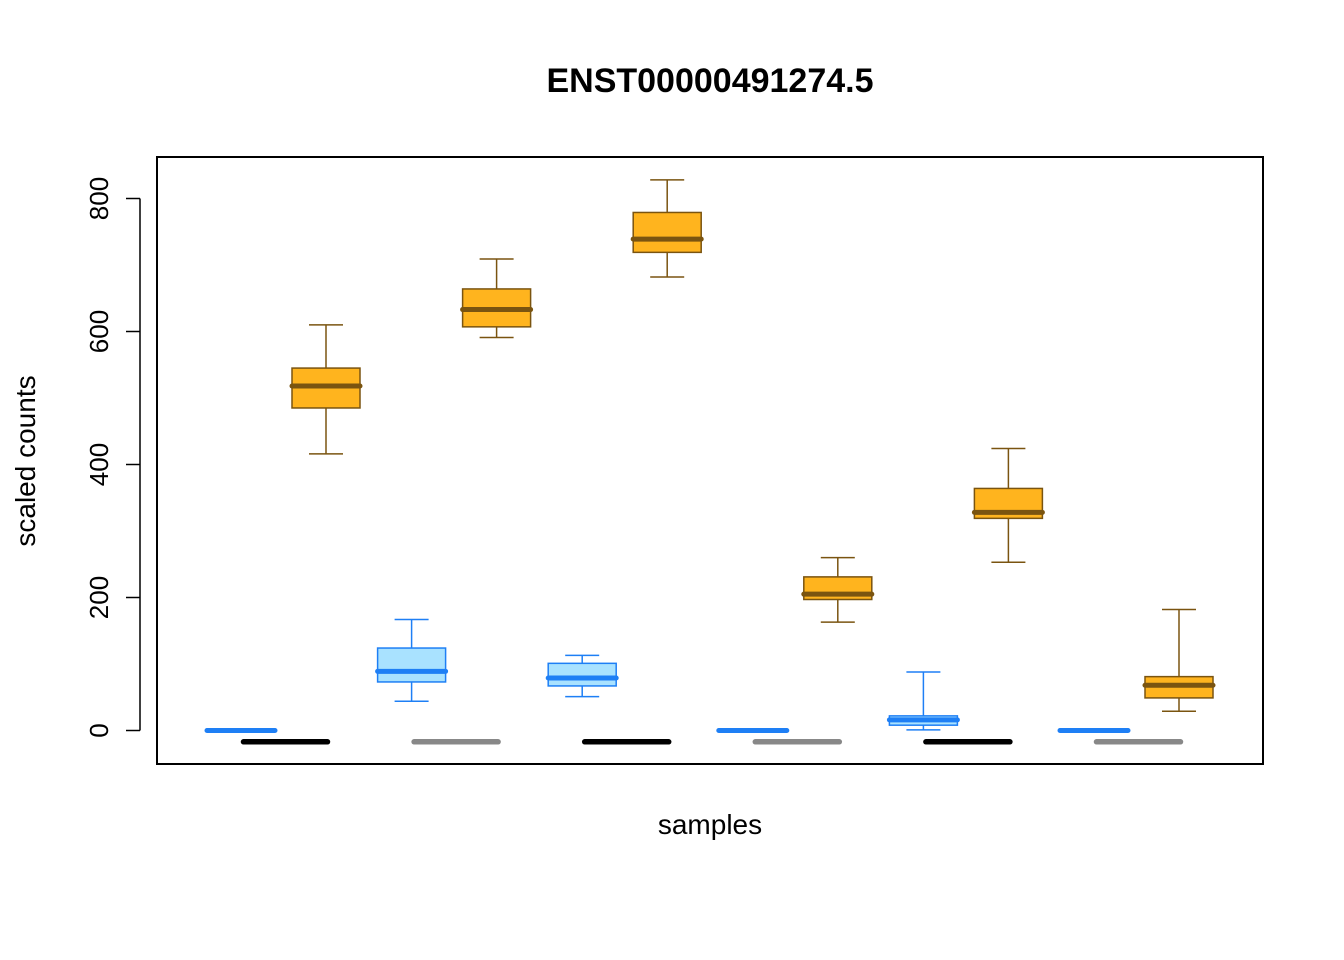  What do you see at coordinates (710, 824) in the screenshot?
I see `x-axis-label: samples` at bounding box center [710, 824].